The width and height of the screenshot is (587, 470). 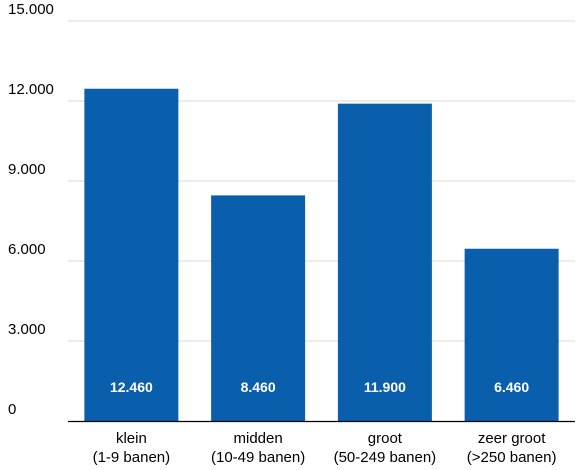 What do you see at coordinates (385, 438) in the screenshot?
I see `x-category-label: groot` at bounding box center [385, 438].